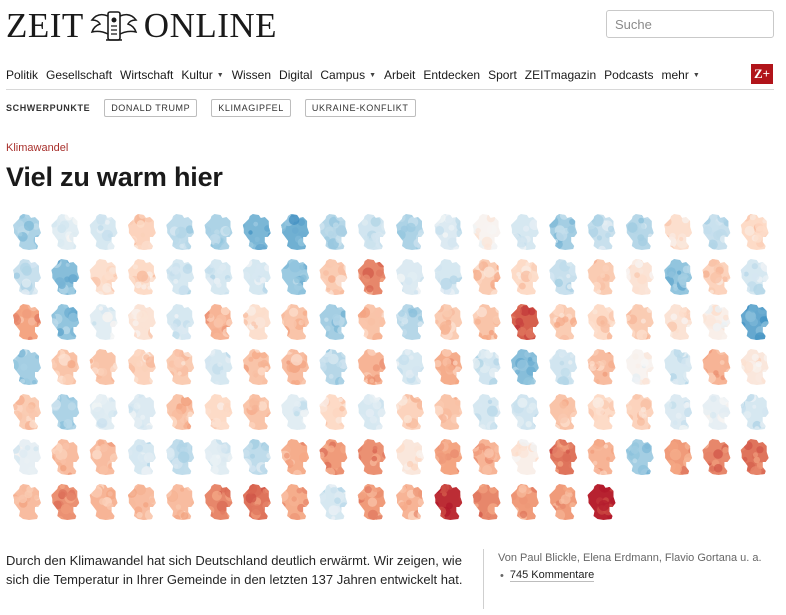  Describe the element at coordinates (251, 108) in the screenshot. I see `topic-tag-klimagipfel: KLIMAGIPFEL` at that location.